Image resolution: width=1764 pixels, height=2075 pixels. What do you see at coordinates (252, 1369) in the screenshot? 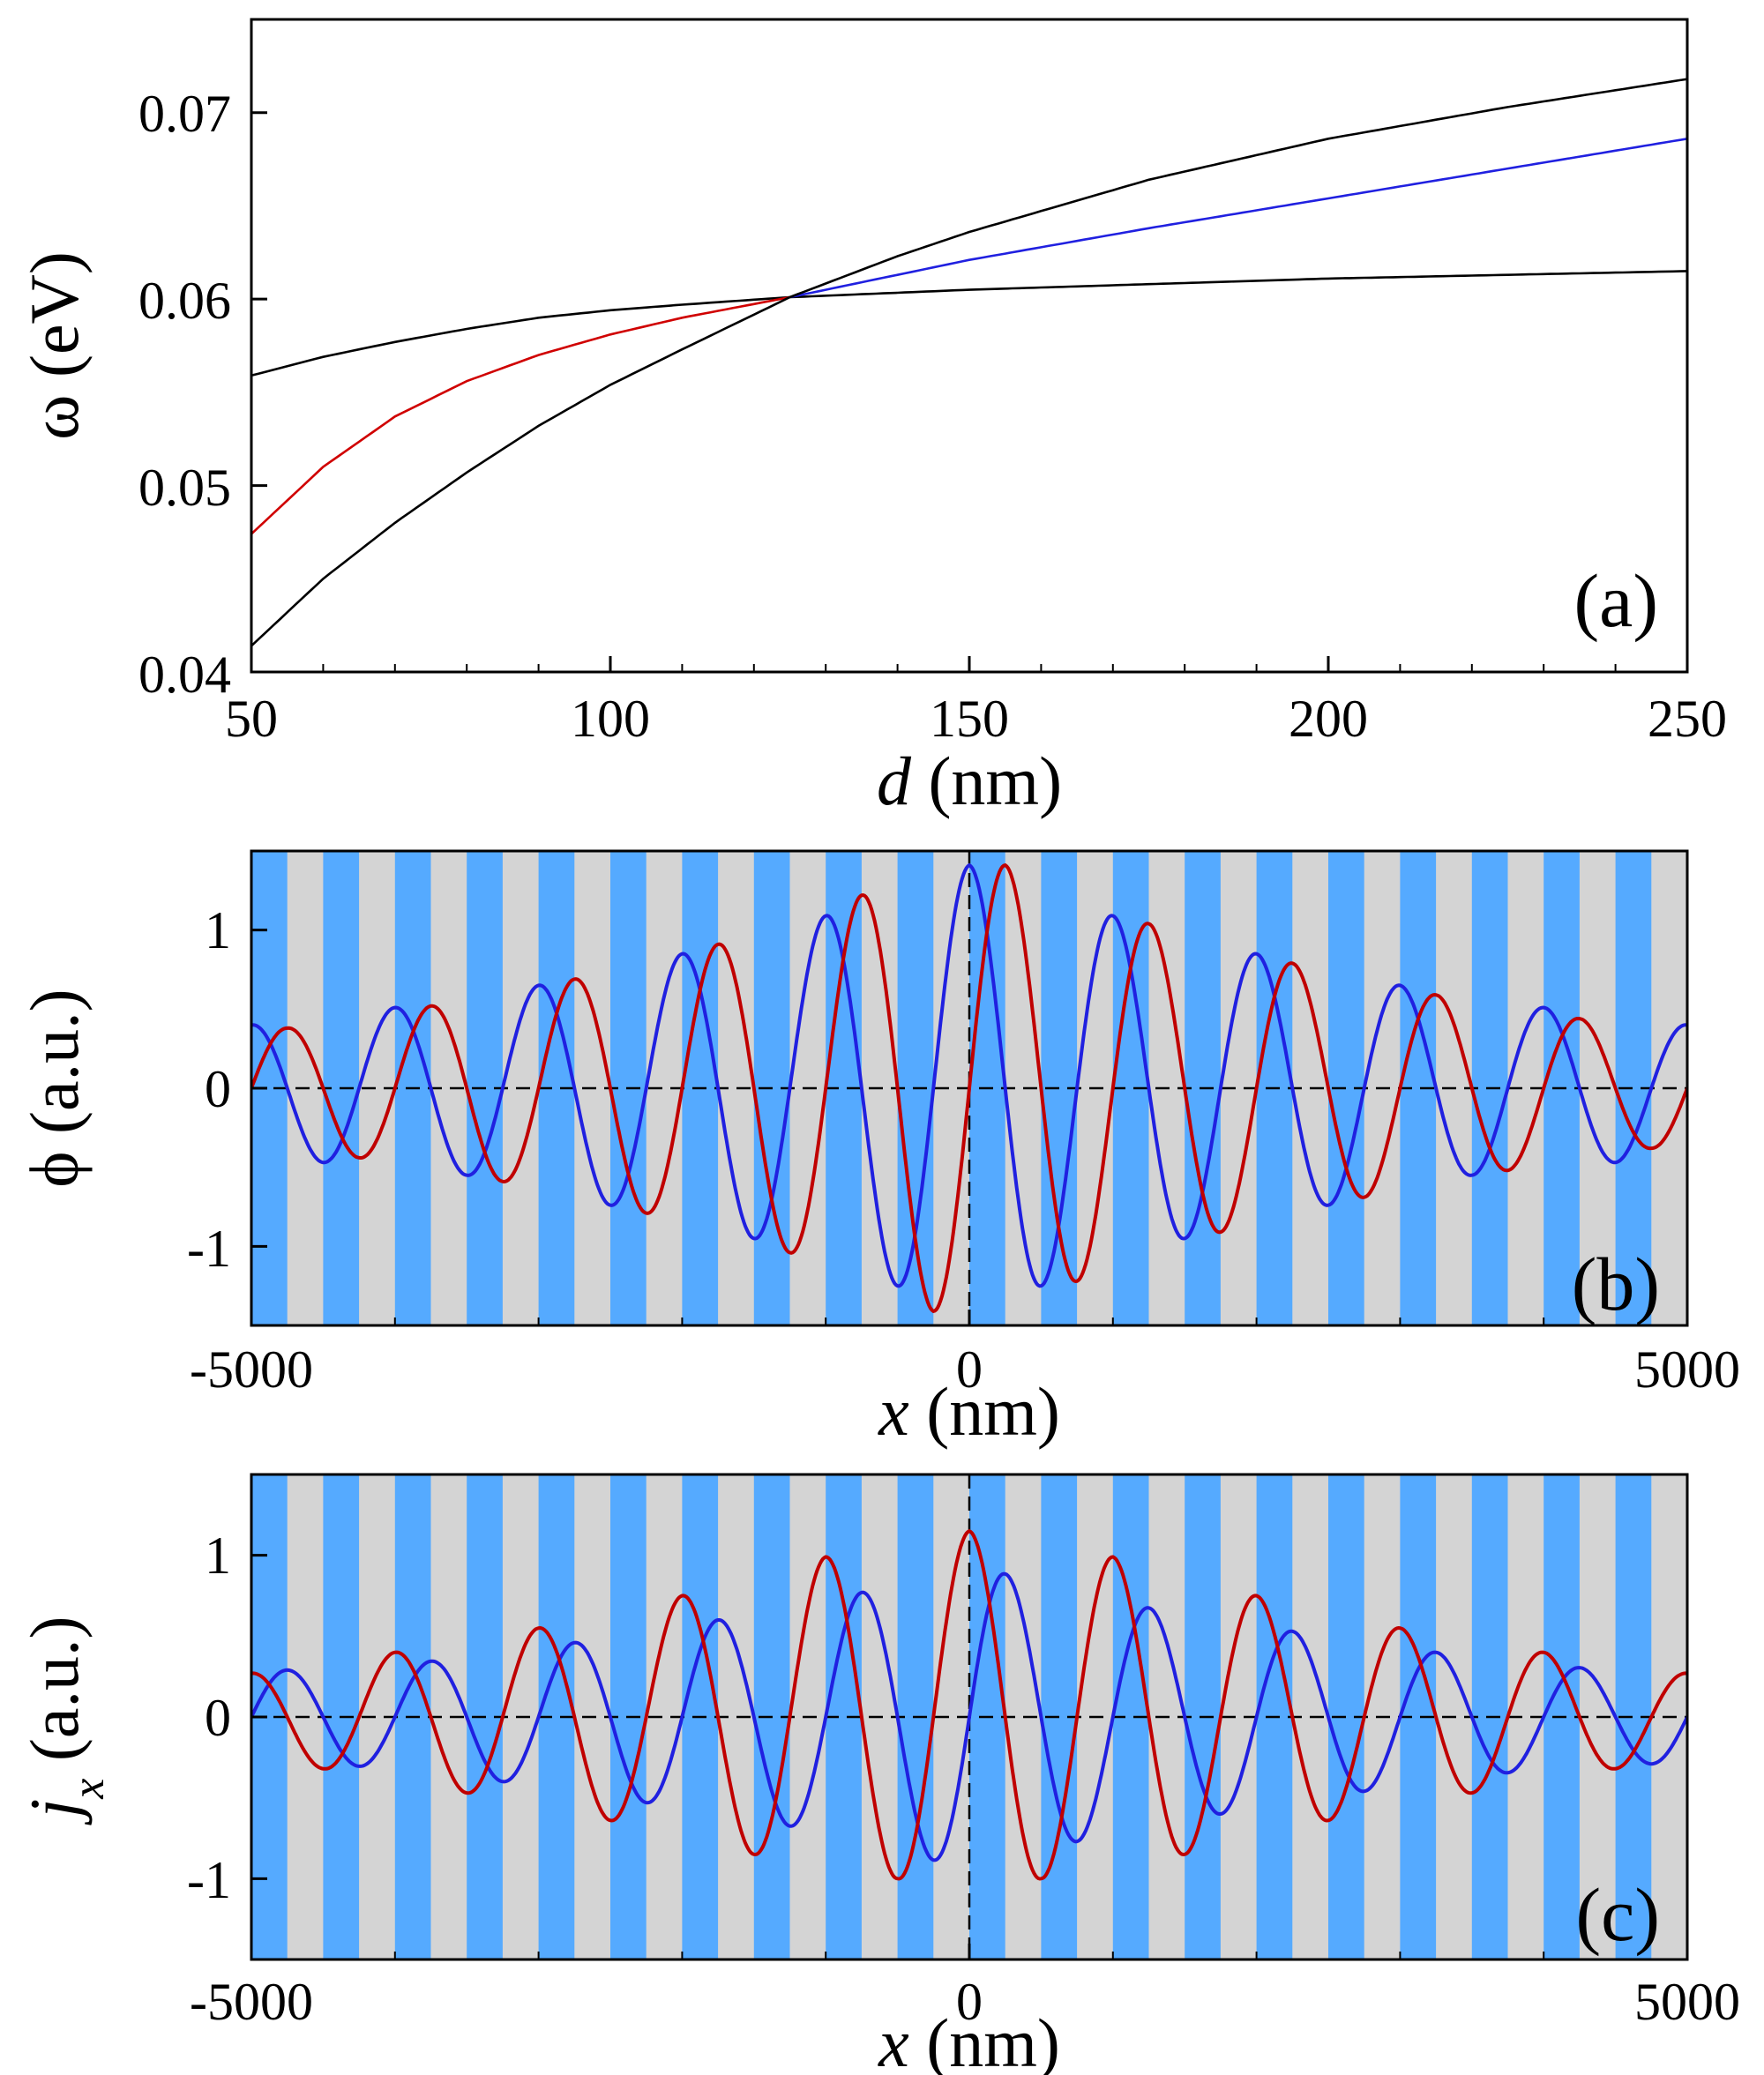
I see `panel-b-xtick-0: -5000` at bounding box center [252, 1369].